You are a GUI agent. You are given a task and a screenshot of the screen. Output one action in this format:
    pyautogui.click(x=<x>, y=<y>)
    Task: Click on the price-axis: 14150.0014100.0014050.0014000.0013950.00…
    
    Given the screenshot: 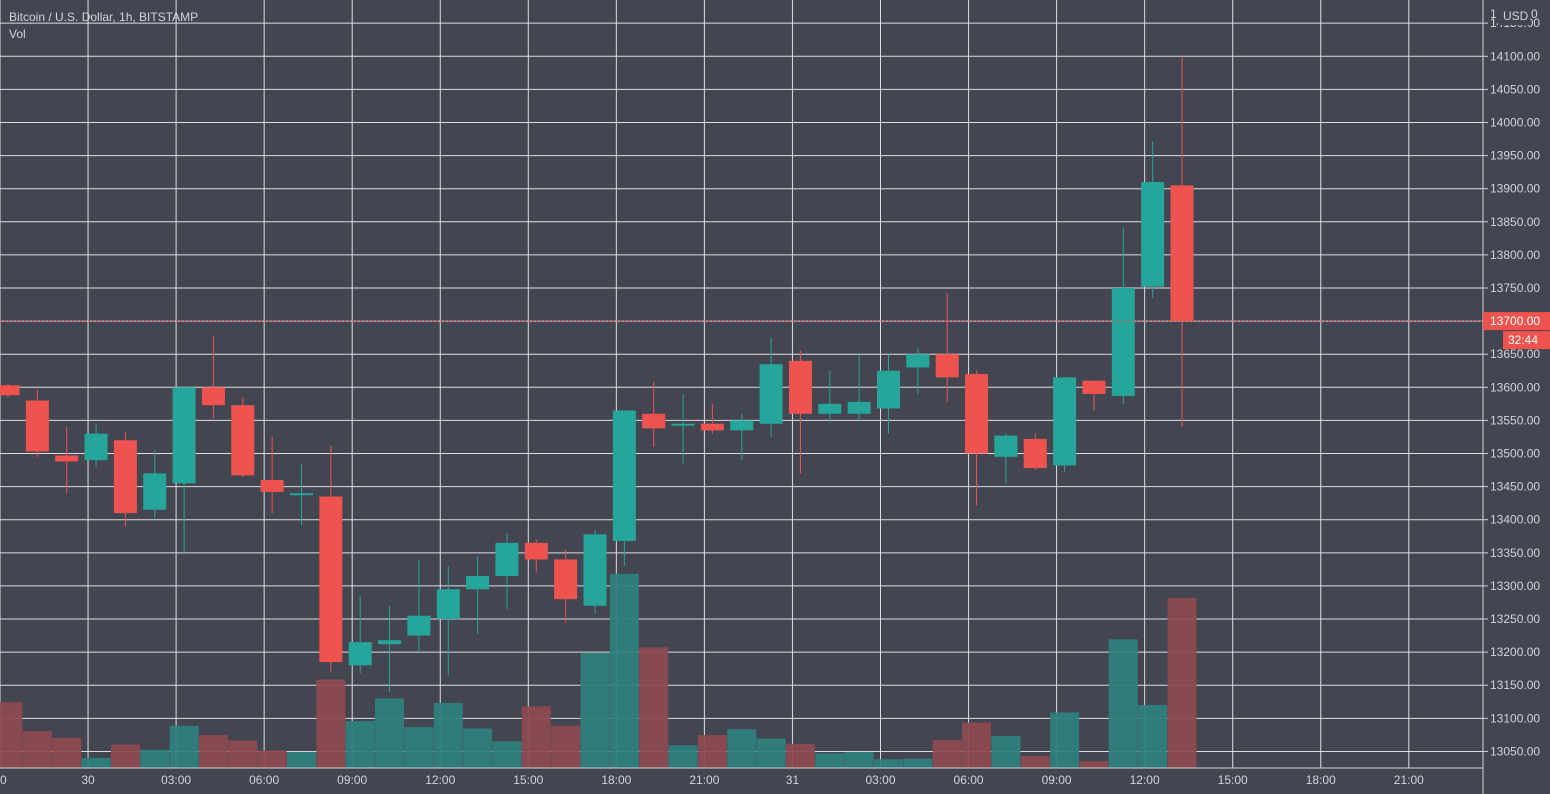 What is the action you would take?
    pyautogui.click(x=1516, y=397)
    